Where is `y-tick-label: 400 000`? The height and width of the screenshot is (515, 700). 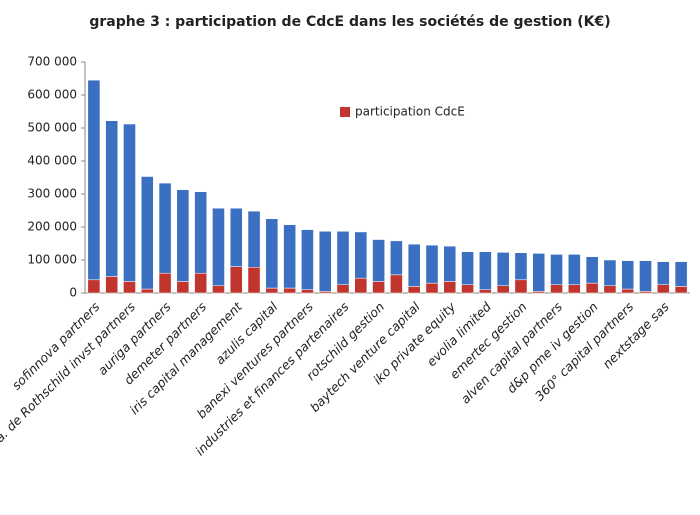
y-tick-label: 400 000 is located at coordinates (52, 161).